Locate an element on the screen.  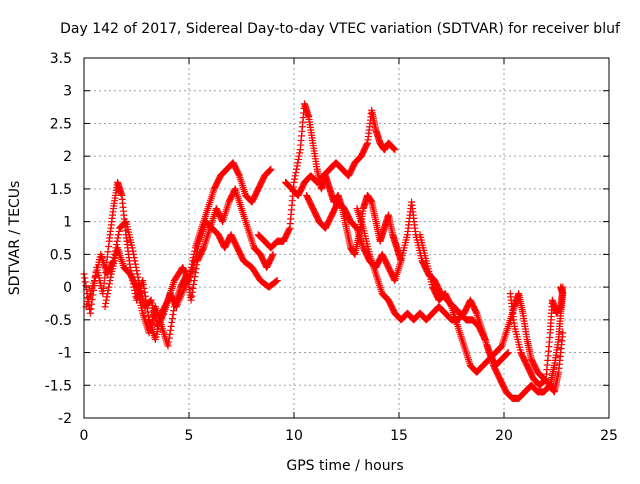
y-tick-label: -1 is located at coordinates (65, 354).